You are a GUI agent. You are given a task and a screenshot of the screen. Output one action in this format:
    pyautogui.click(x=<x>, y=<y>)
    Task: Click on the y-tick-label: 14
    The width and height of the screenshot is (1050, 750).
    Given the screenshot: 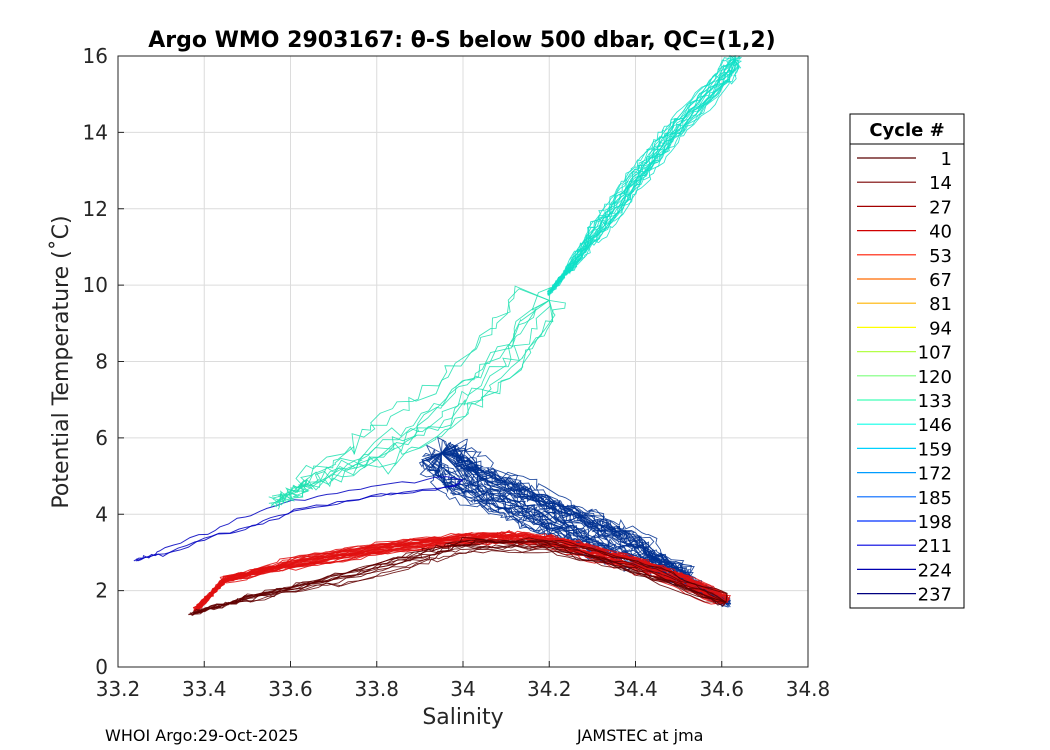 What is the action you would take?
    pyautogui.click(x=95, y=132)
    